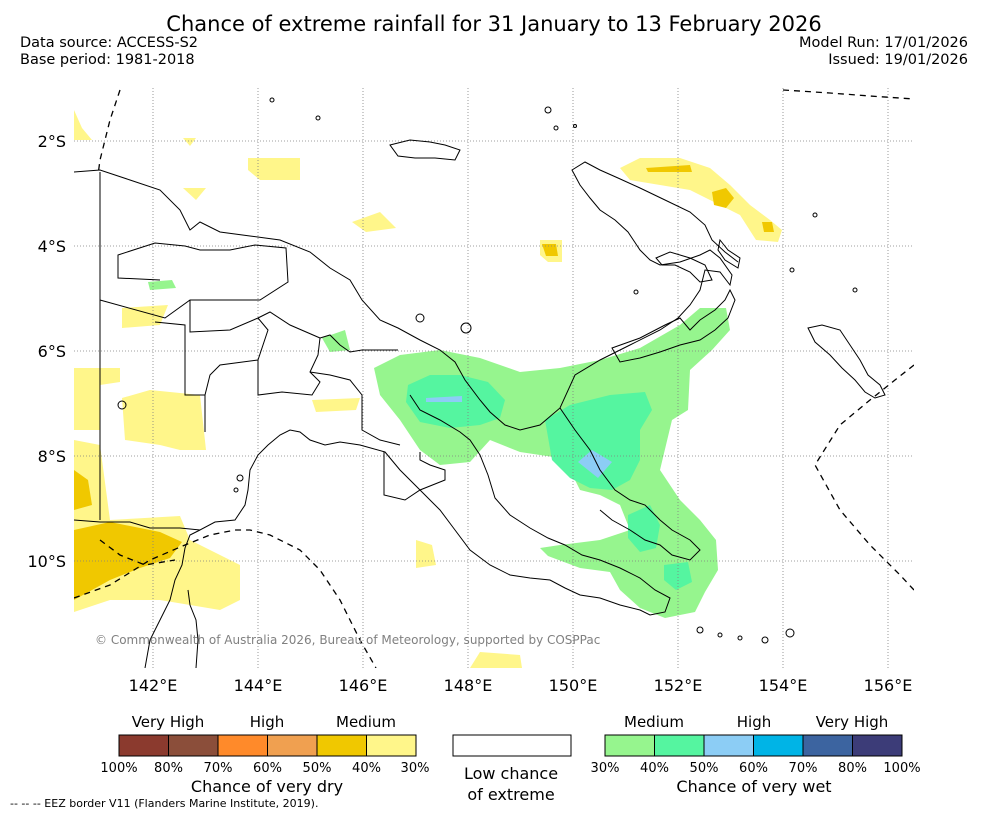 The image size is (988, 816). Describe the element at coordinates (654, 768) in the screenshot. I see `legend-wet-tick: 40%` at that location.